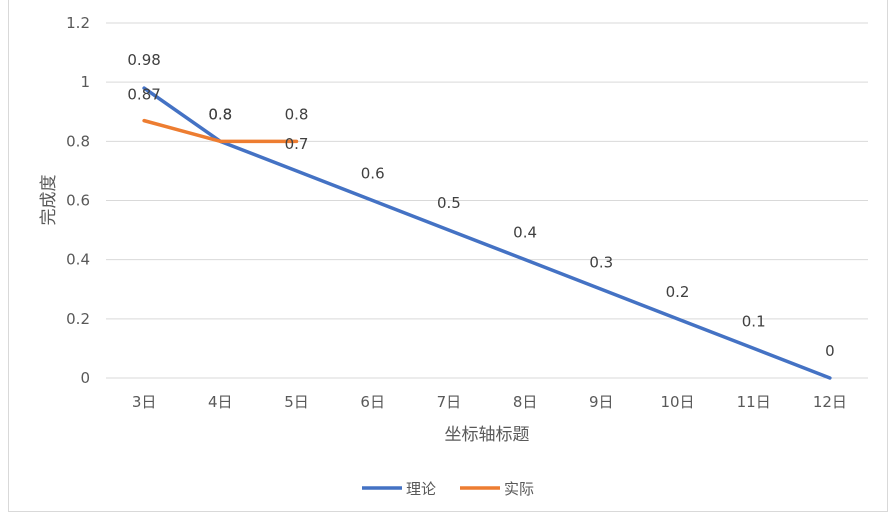 The height and width of the screenshot is (514, 890). What do you see at coordinates (220, 131) in the screenshot?
I see `series-line-actual` at bounding box center [220, 131].